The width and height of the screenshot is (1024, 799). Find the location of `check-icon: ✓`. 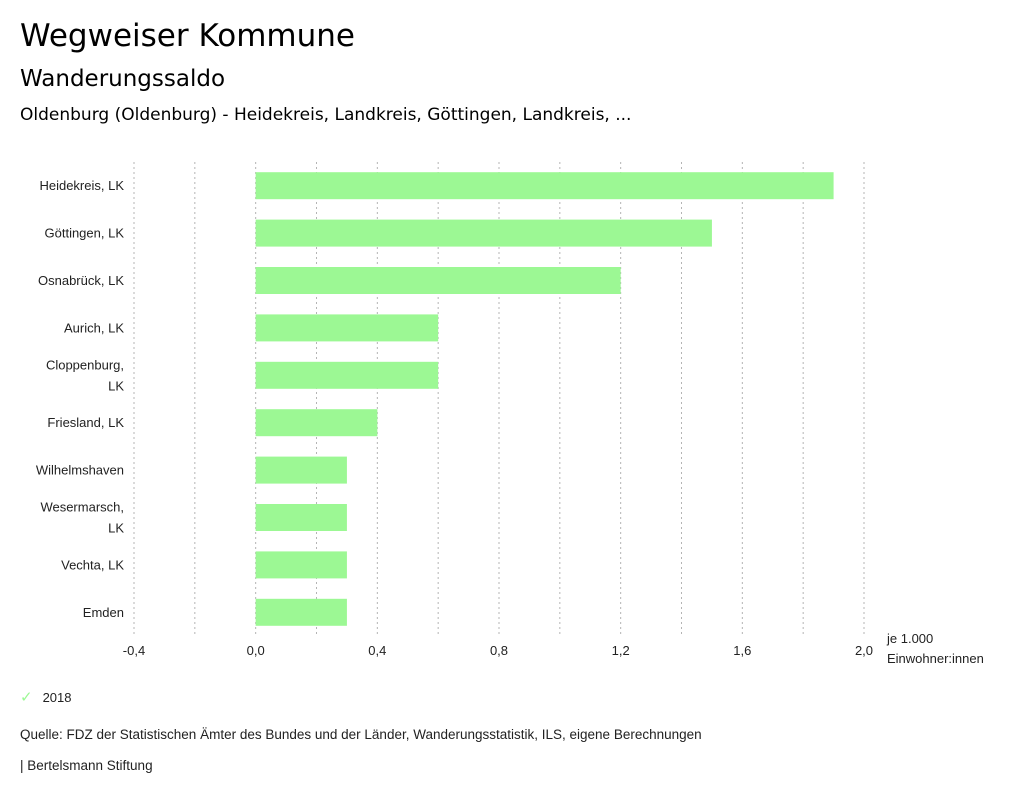

check-icon: ✓ is located at coordinates (26, 697).